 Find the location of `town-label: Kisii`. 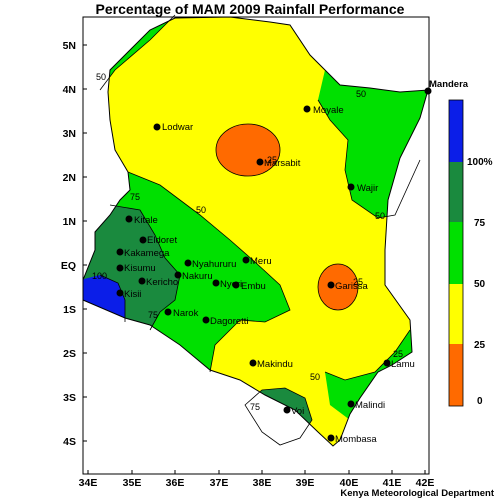

town-label: Kisii is located at coordinates (132, 294).